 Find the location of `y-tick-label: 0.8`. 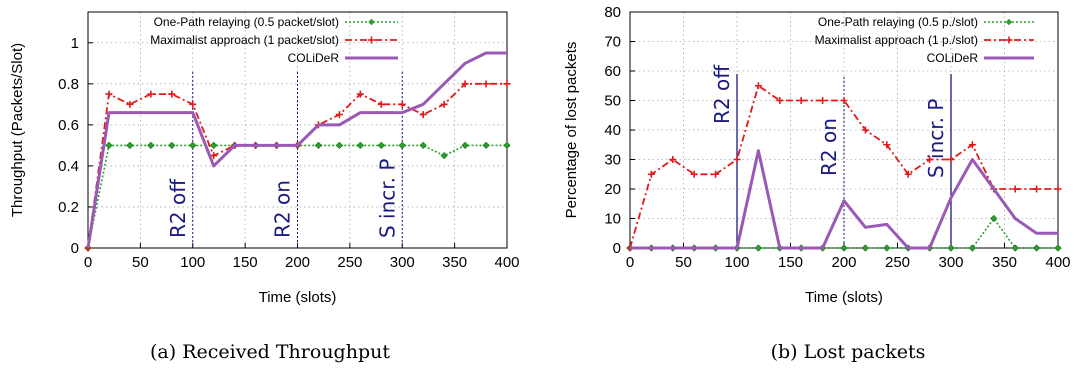

y-tick-label: 0.8 is located at coordinates (68, 84).